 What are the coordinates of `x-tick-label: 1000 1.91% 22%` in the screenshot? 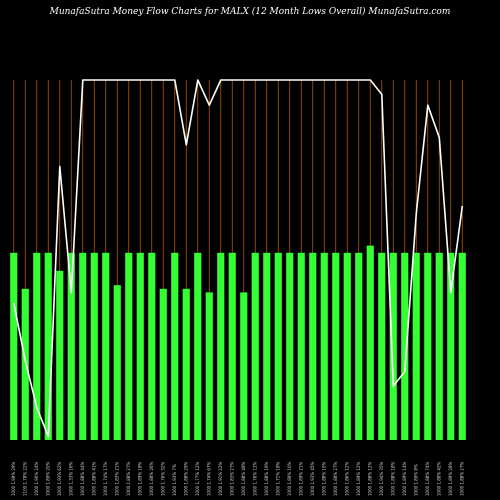 It's located at (220, 478).